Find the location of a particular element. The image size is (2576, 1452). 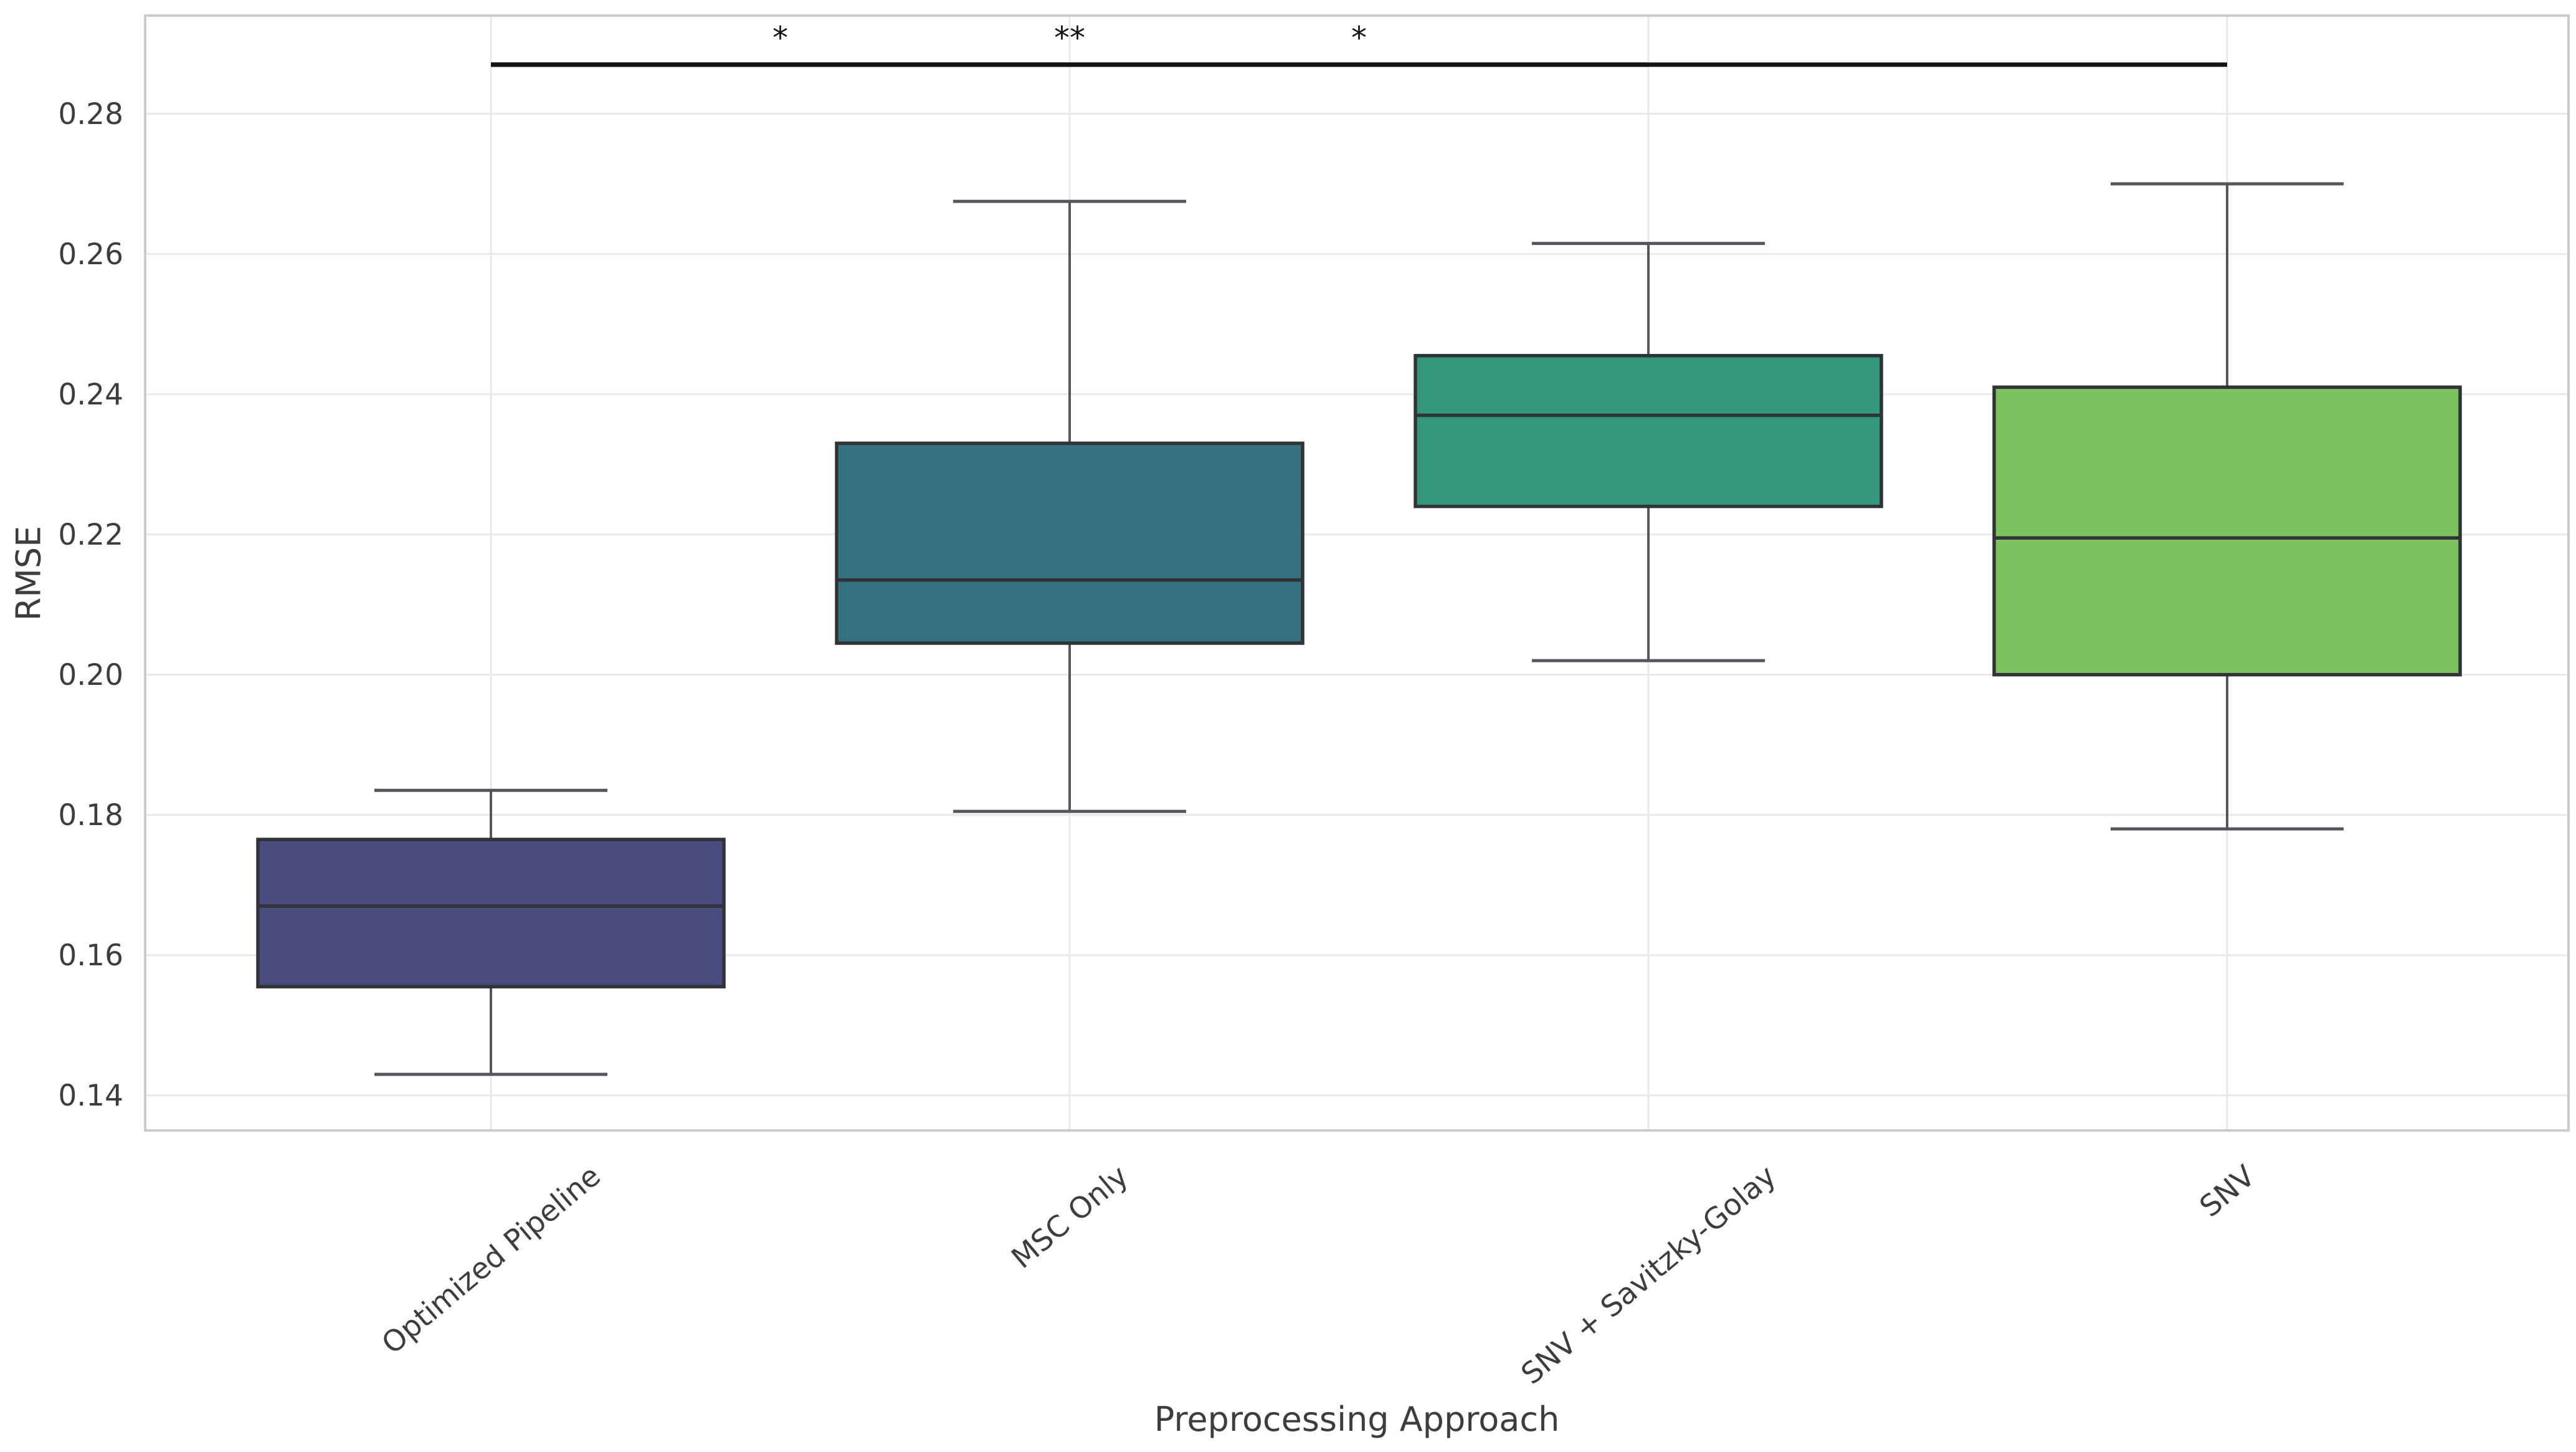

y-tick-label: 0.16 is located at coordinates (90, 956).